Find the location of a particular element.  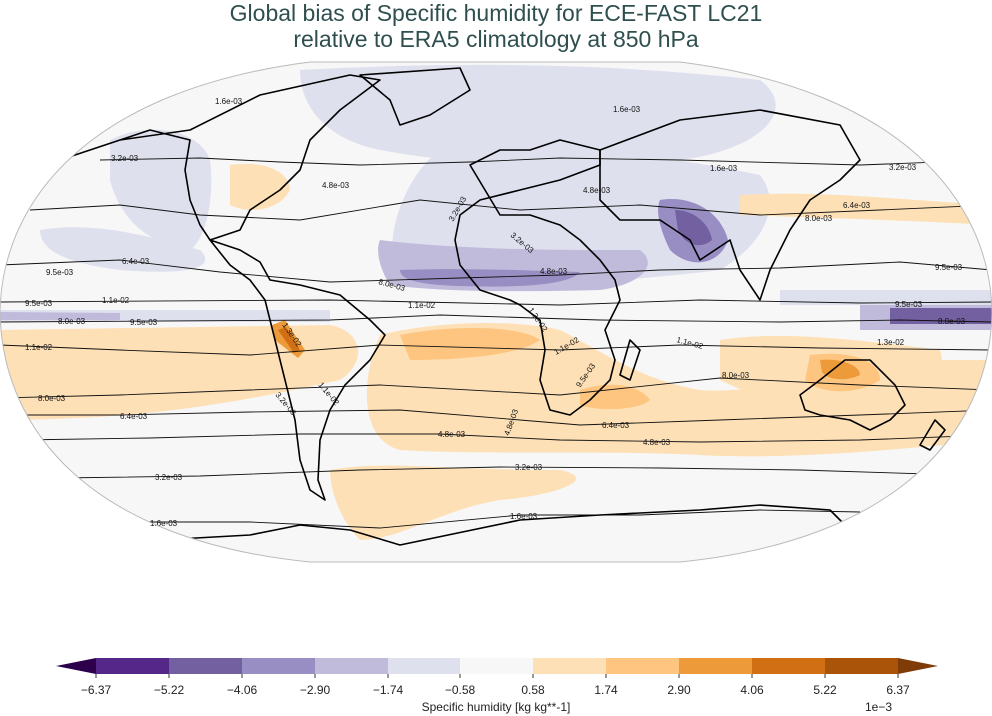

title-line-2: relative to ERA5 climatology at 850 hPa is located at coordinates (496, 39).